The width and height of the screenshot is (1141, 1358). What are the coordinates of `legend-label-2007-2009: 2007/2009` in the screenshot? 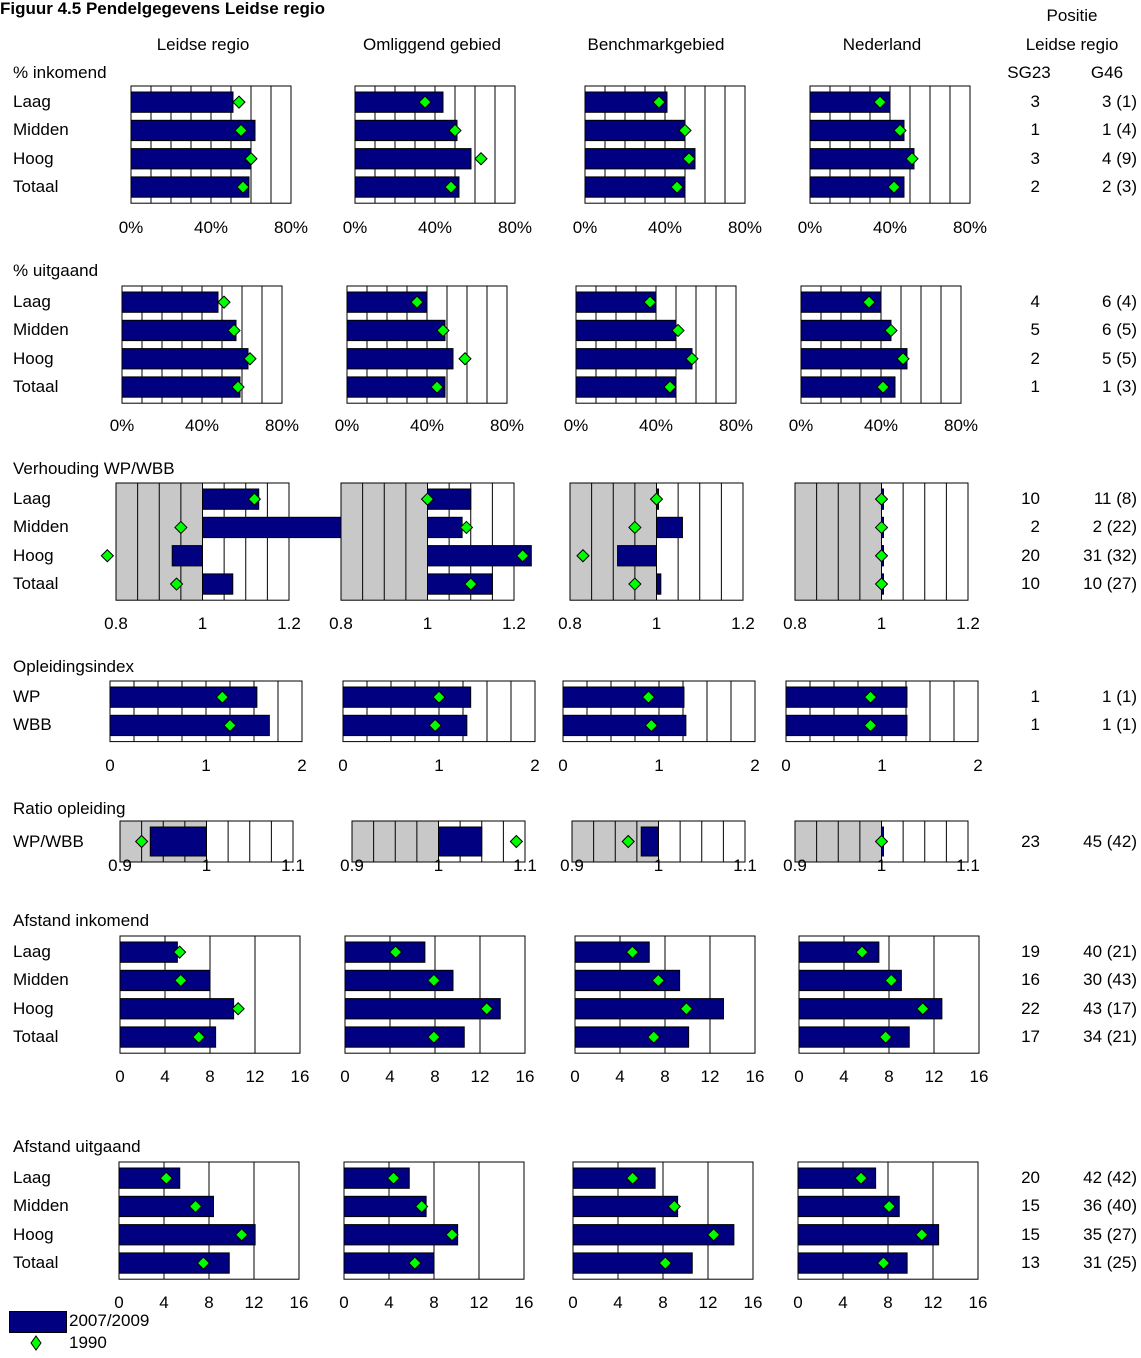 It's located at (109, 1320).